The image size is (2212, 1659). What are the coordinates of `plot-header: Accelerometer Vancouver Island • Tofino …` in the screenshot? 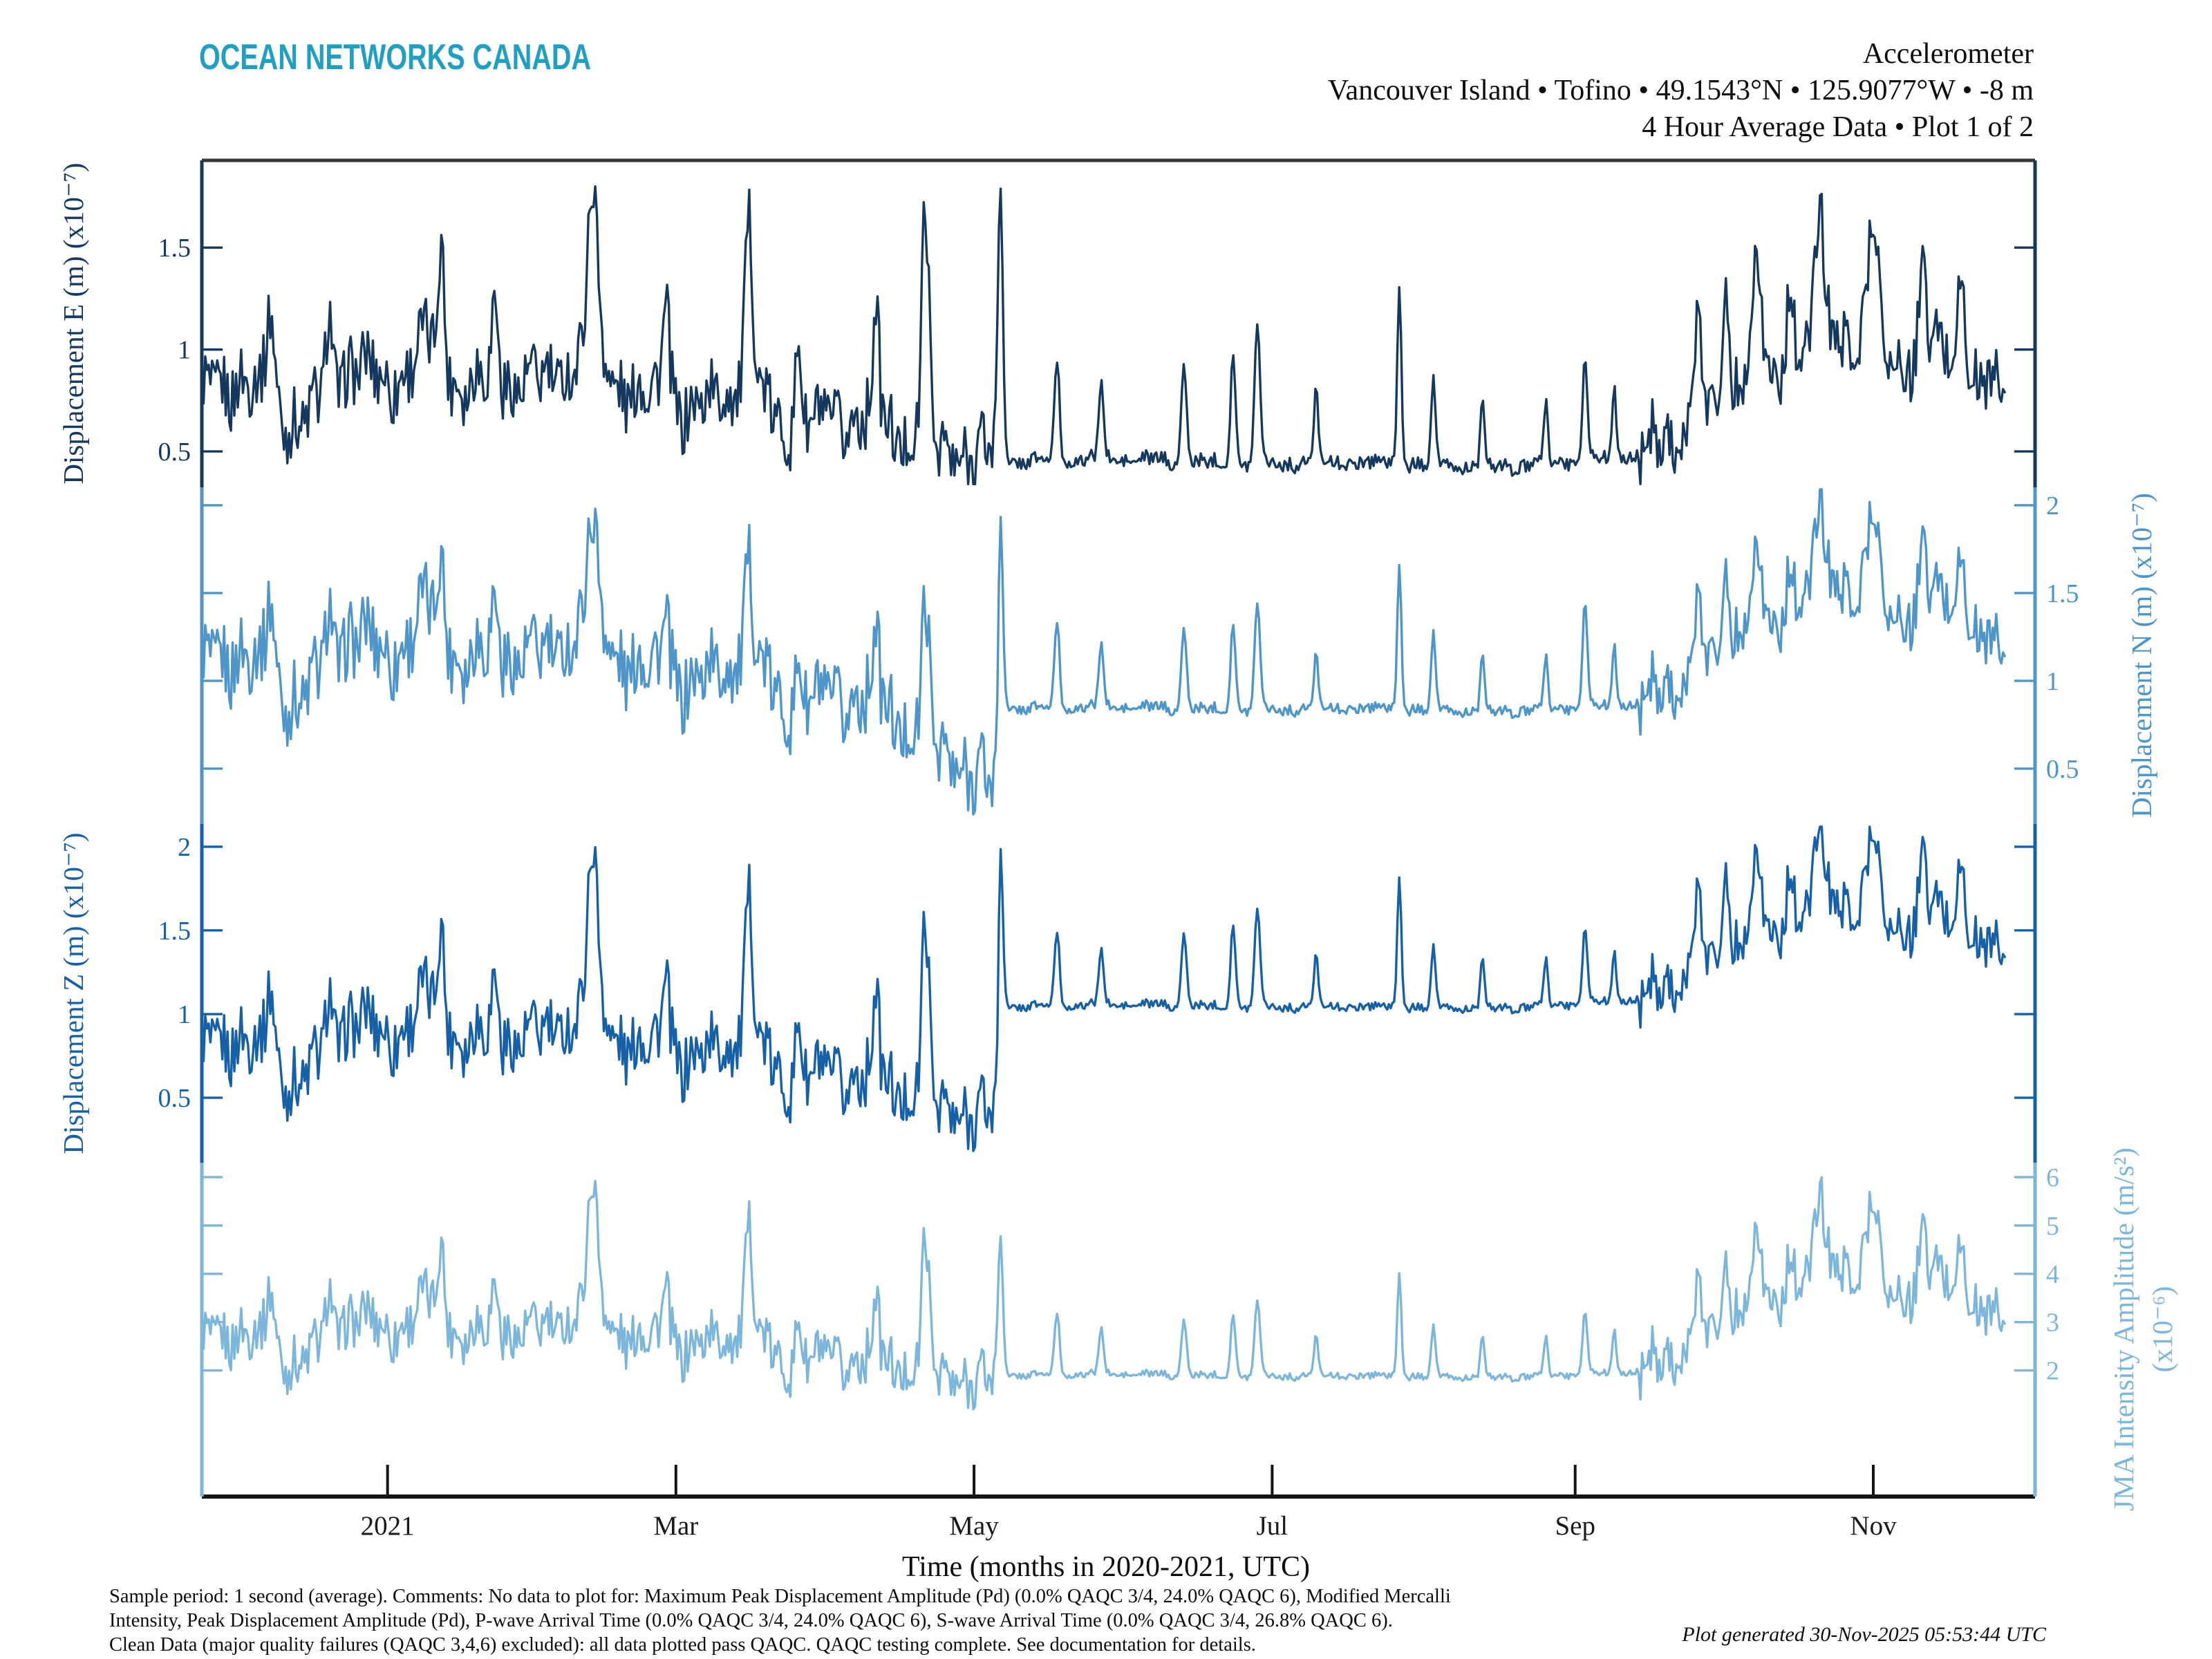 It's located at (1681, 91).